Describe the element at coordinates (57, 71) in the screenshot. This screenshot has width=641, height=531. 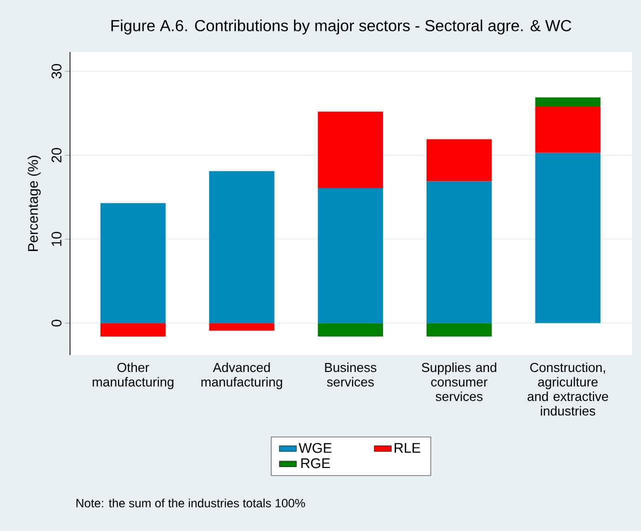
I see `y-tick-label: 30` at that location.